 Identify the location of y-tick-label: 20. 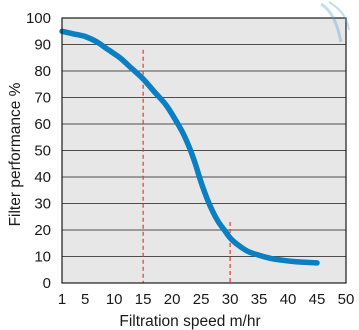
(42, 230).